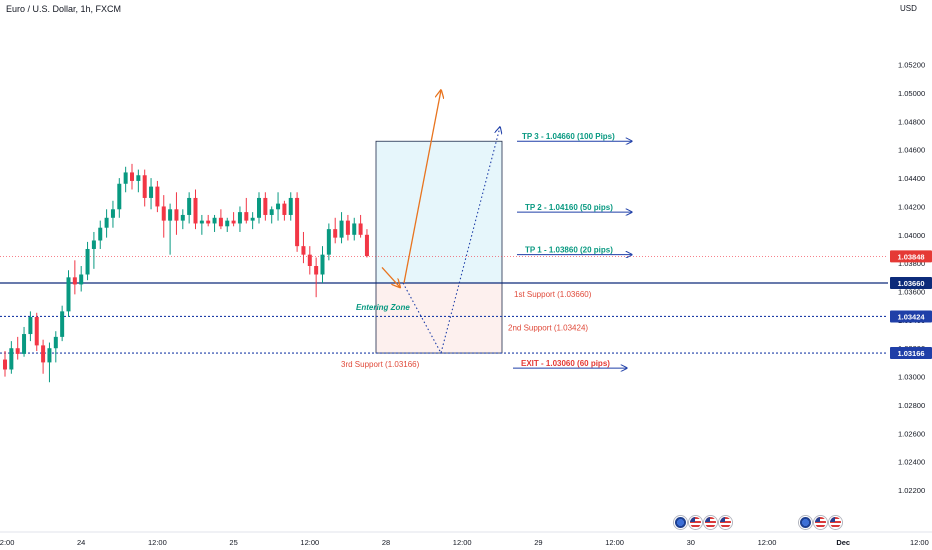 Image resolution: width=932 pixels, height=550 pixels. I want to click on support-3-label: 3rd Support (1.03166), so click(380, 364).